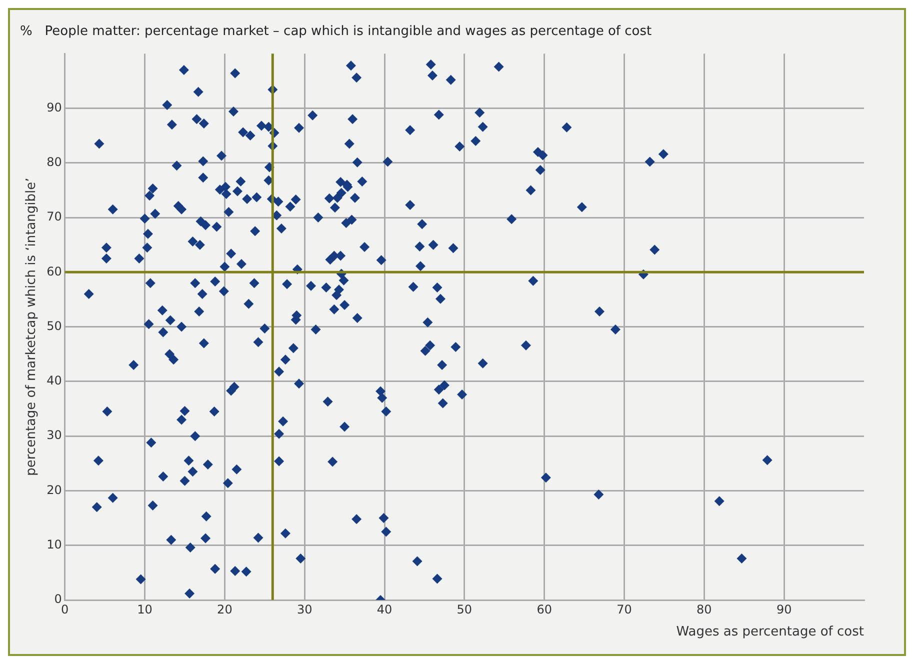 The height and width of the screenshot is (664, 914). What do you see at coordinates (54, 325) in the screenshot?
I see `y-tick-label: 50` at bounding box center [54, 325].